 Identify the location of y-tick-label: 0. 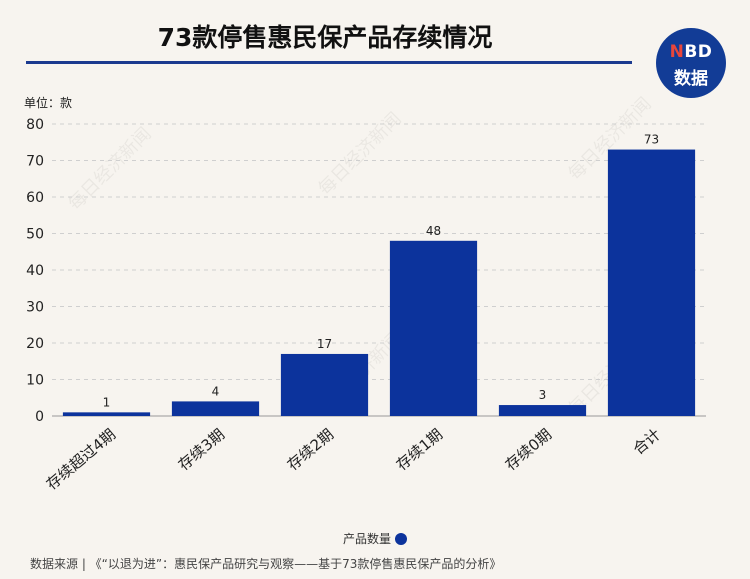
(39, 417).